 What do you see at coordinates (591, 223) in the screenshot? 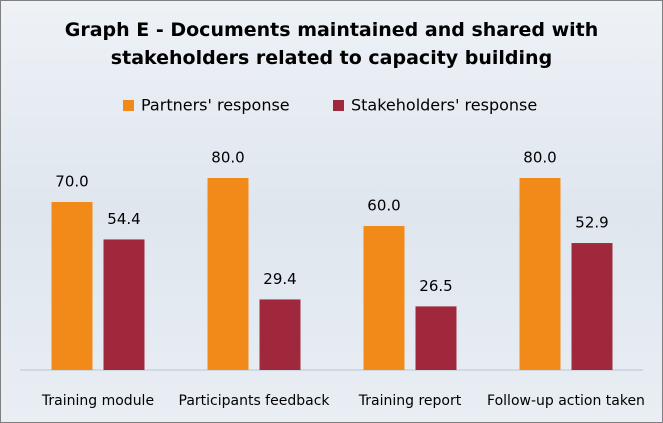
I see `value-label: 52.9` at bounding box center [591, 223].